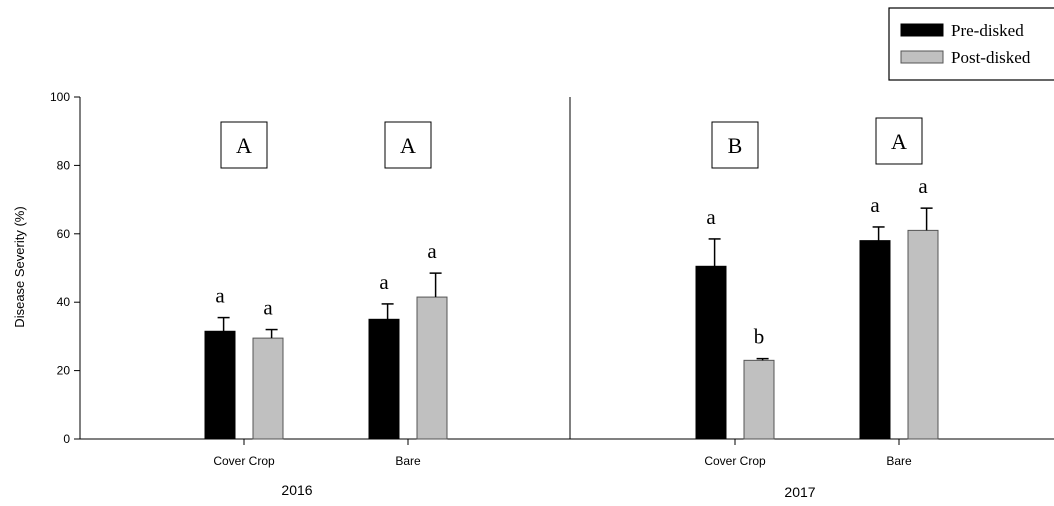 This screenshot has width=1054, height=506. I want to click on y-tick-label: 20, so click(64, 371).